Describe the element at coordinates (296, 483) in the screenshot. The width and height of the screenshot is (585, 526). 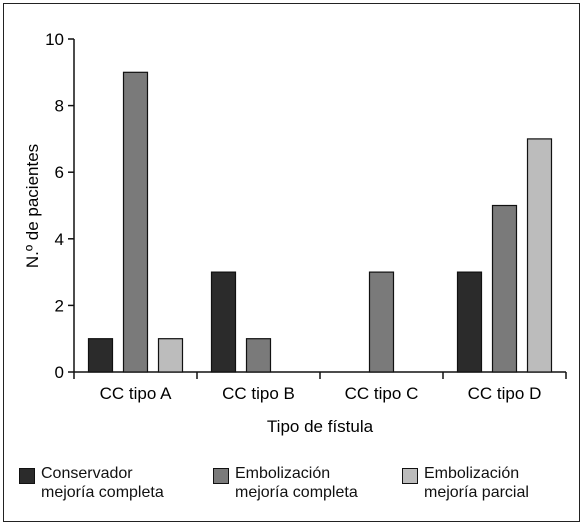
I see `legend-label-embolizacion-completa: Embolización mejoría completa` at that location.